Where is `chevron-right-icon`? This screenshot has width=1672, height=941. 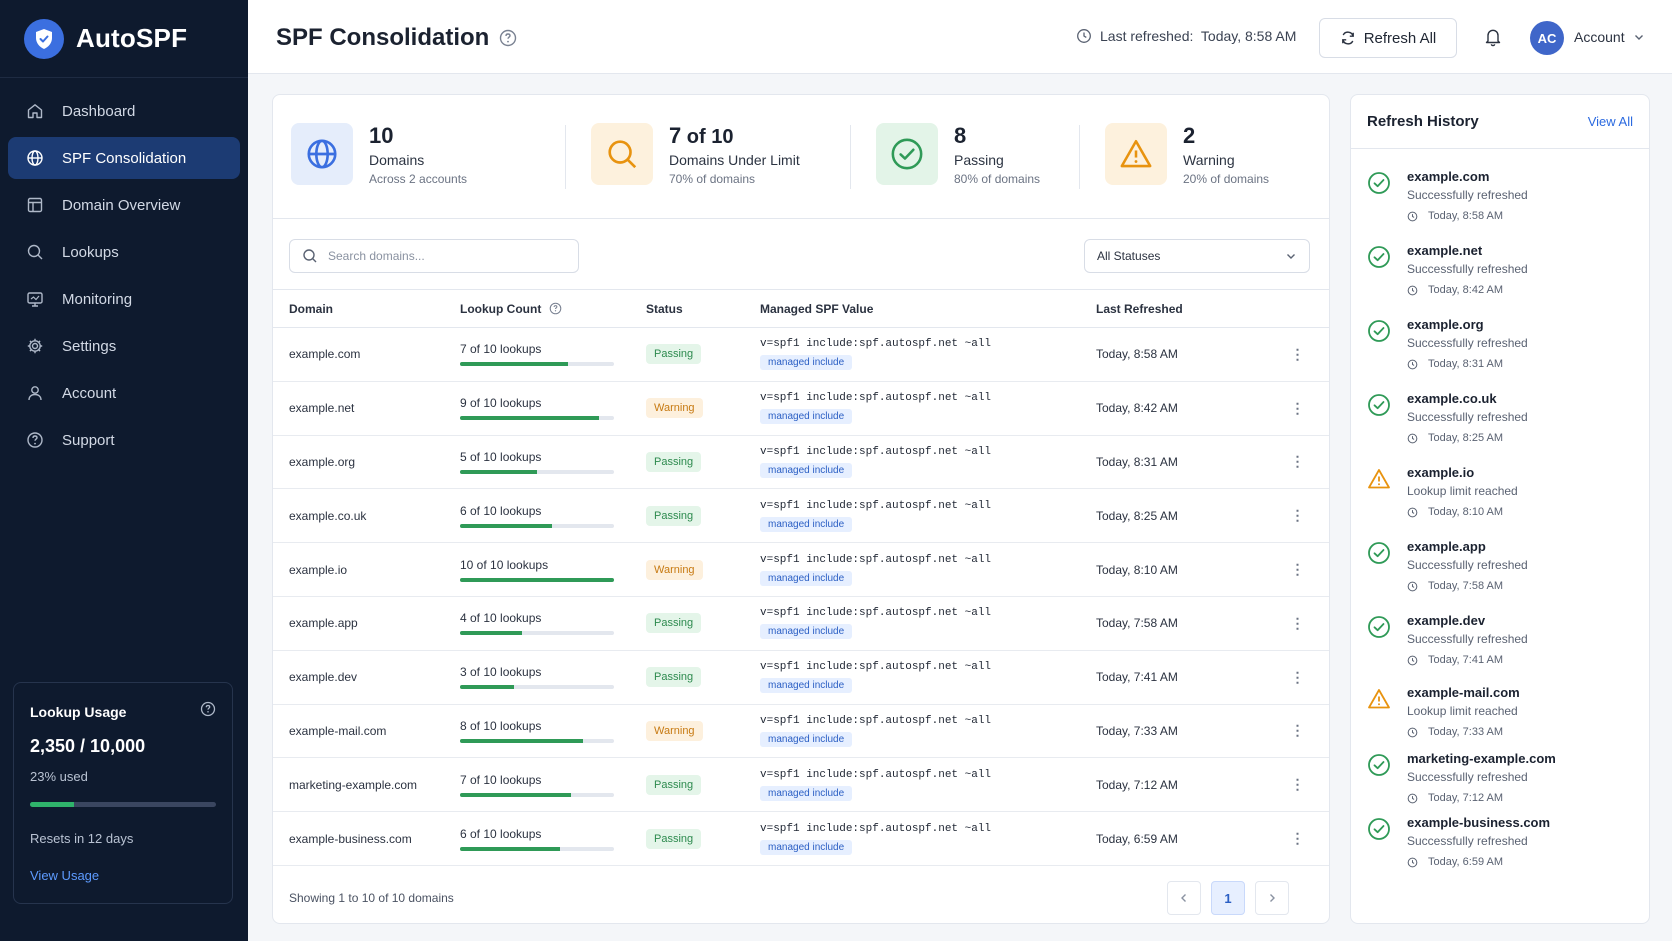
chevron-right-icon is located at coordinates (1272, 898).